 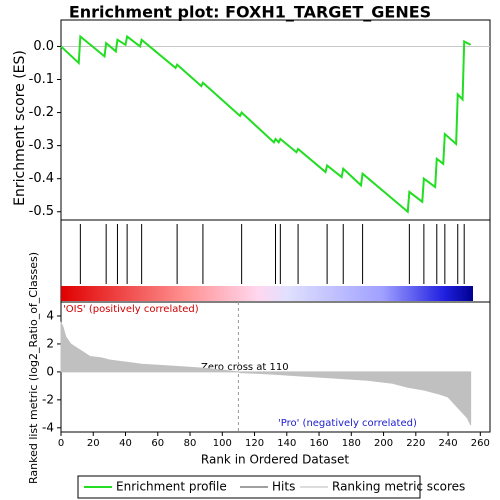 What do you see at coordinates (245, 367) in the screenshot?
I see `zero-cross-label: Zero cross at 110` at bounding box center [245, 367].